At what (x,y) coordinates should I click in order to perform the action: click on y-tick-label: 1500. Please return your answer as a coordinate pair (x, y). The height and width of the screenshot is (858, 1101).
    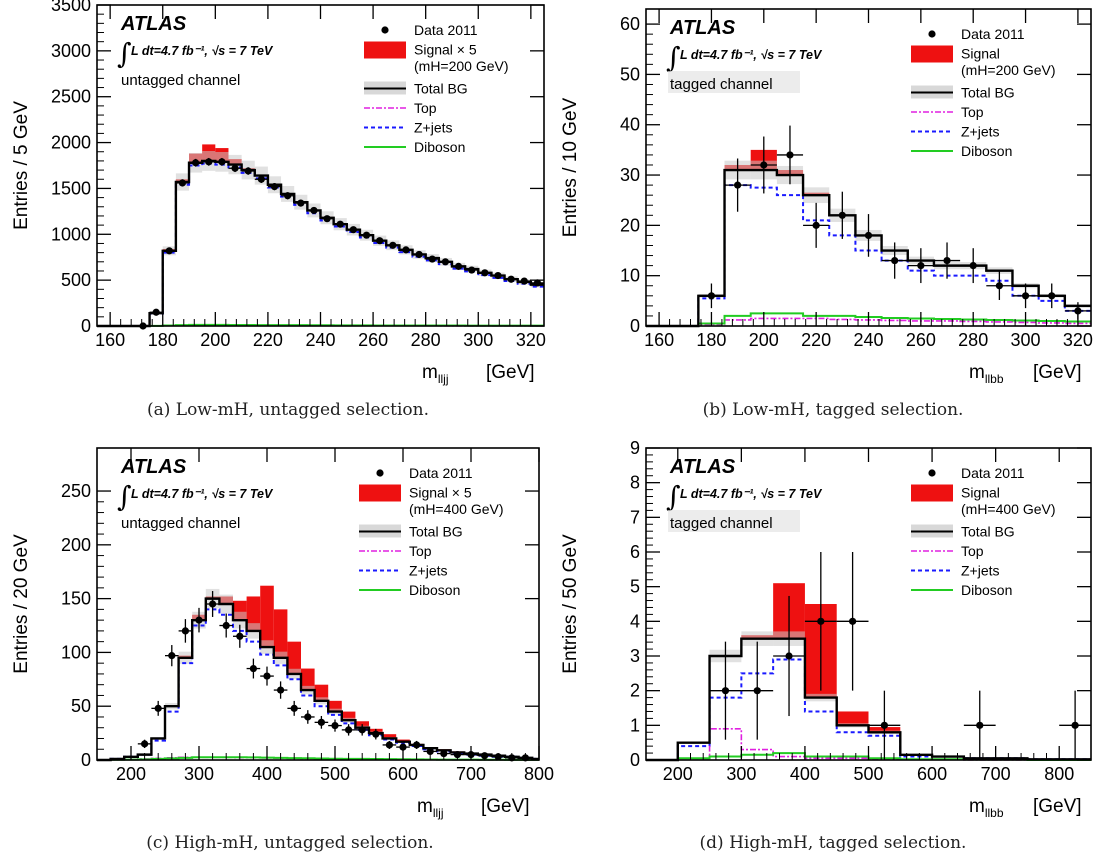
    Looking at the image, I should click on (71, 188).